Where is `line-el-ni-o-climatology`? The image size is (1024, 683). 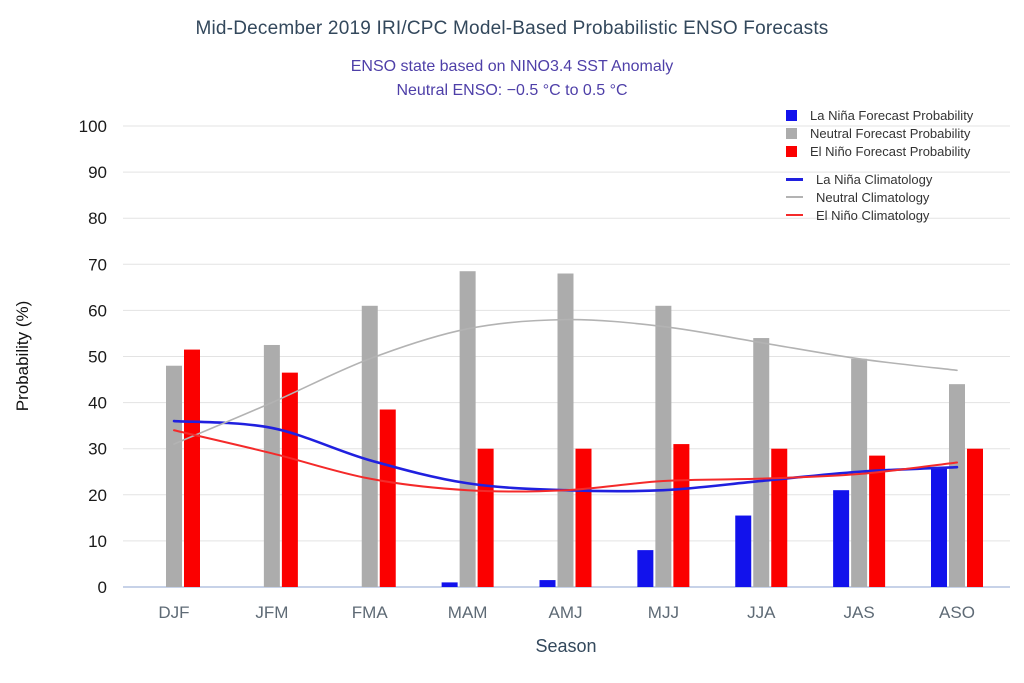
line-el-ni-o-climatology is located at coordinates (565, 461).